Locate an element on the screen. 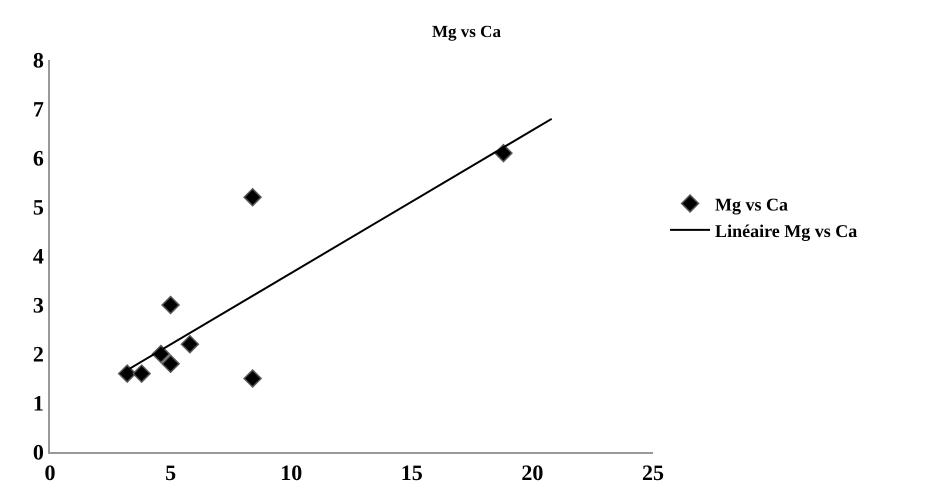  y-tick-label: 0 is located at coordinates (38, 452).